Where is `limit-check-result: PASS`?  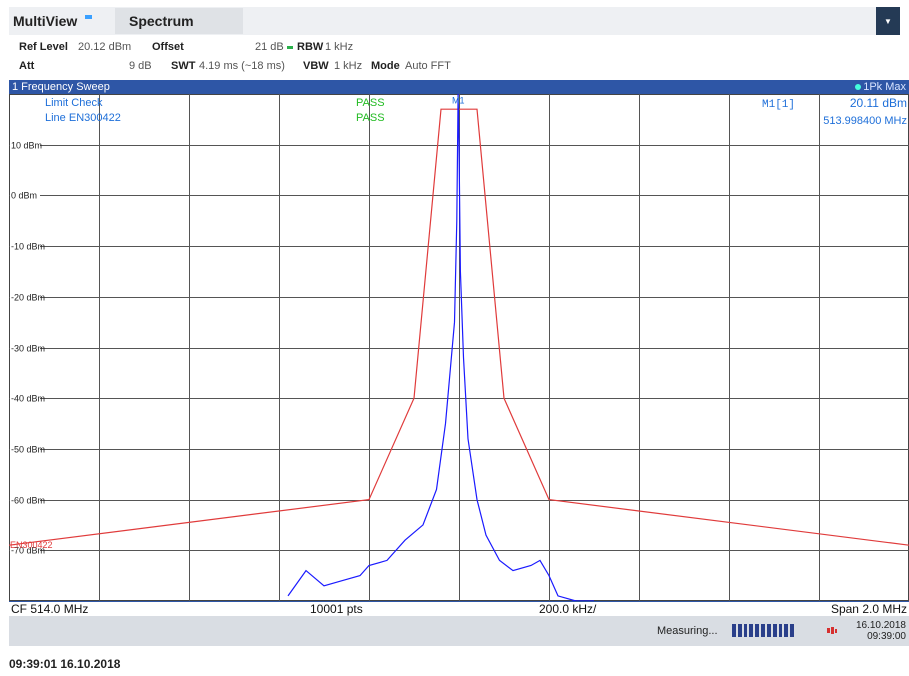
limit-check-result: PASS is located at coordinates (370, 103).